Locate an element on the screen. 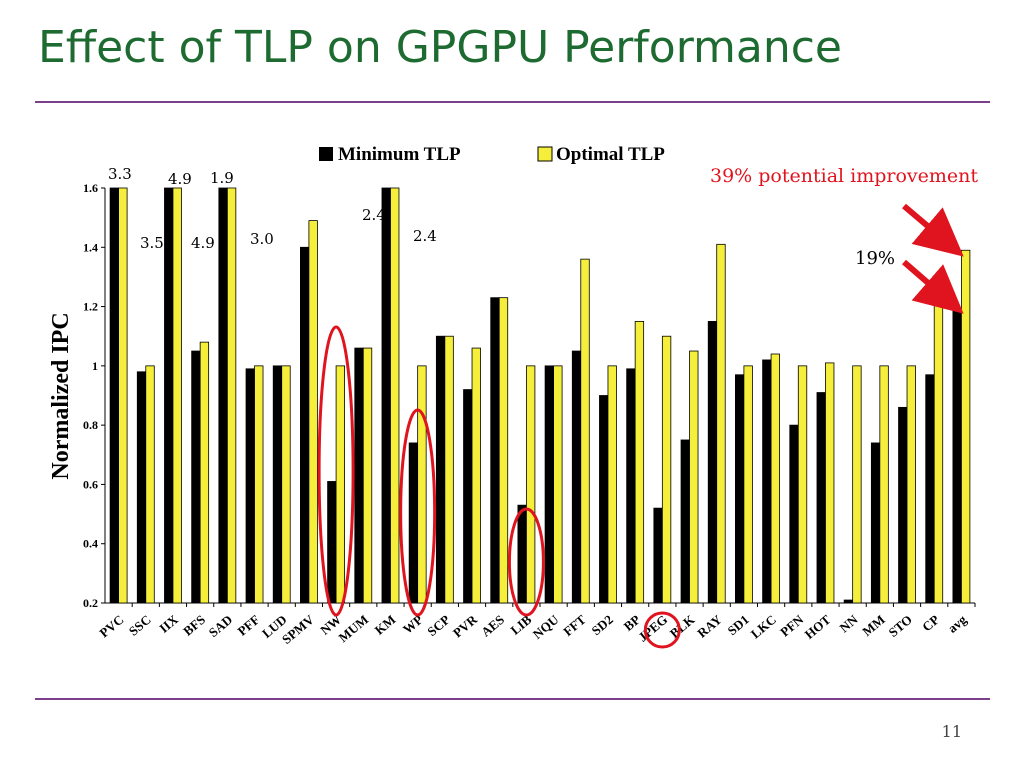  x-category-label: HOT is located at coordinates (818, 627).